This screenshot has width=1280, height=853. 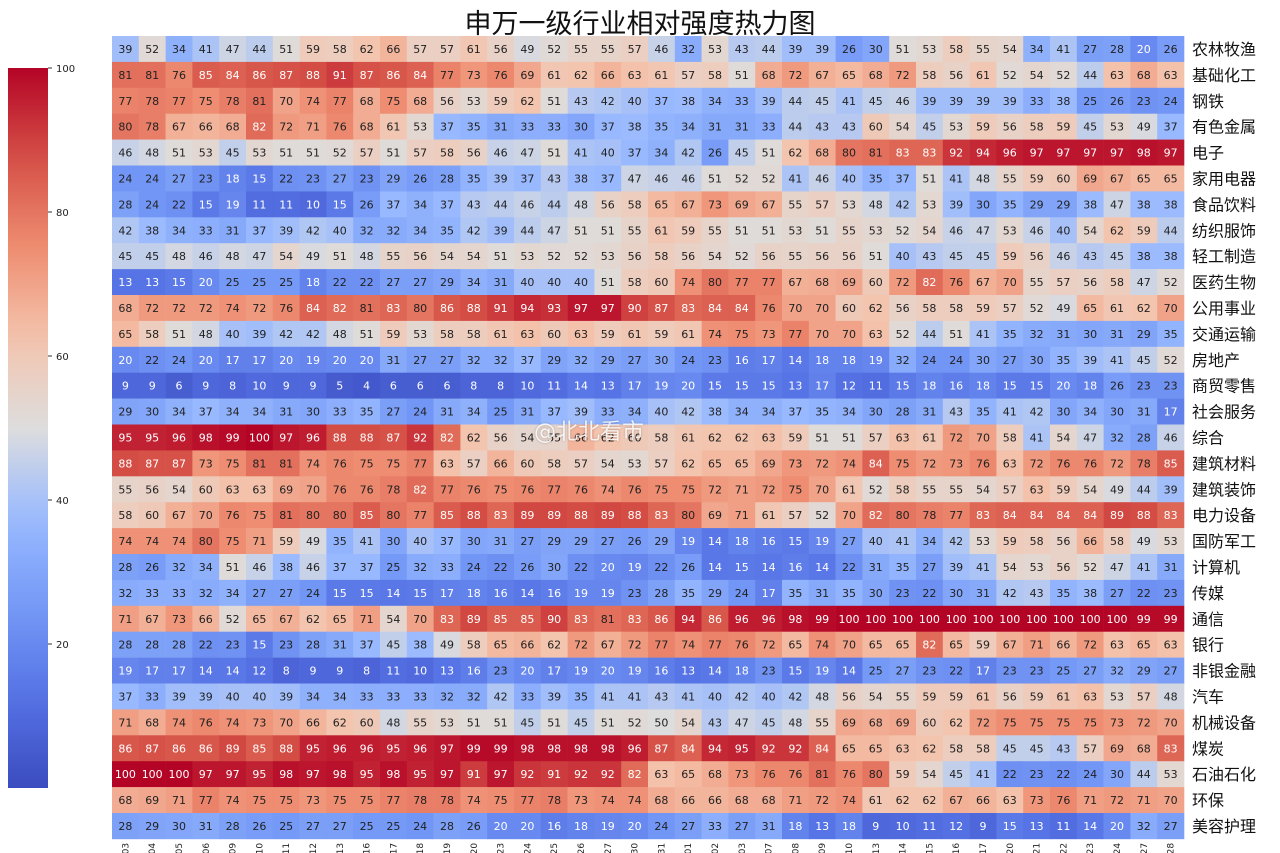 What do you see at coordinates (1117, 49) in the screenshot?
I see `cell-value-label: 28` at bounding box center [1117, 49].